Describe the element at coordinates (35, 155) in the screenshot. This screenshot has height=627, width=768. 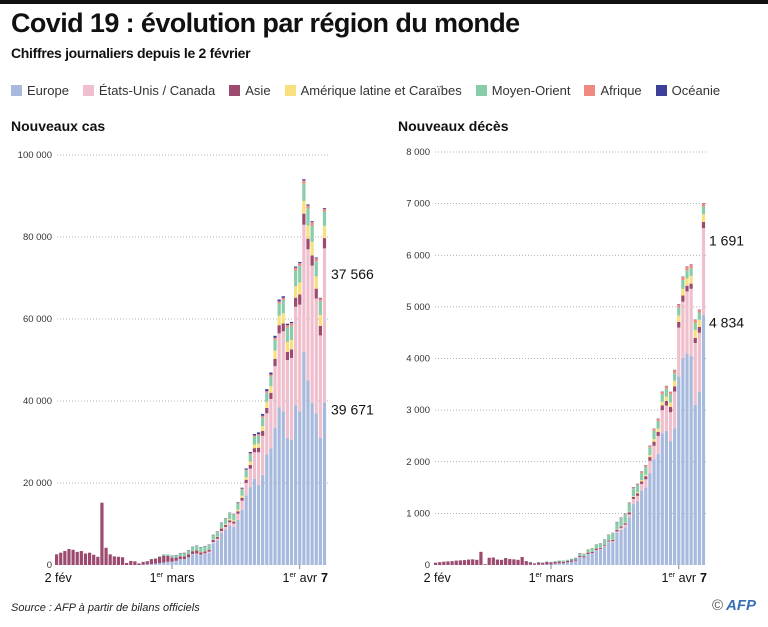
I see `y-tick-label: 100 000` at that location.